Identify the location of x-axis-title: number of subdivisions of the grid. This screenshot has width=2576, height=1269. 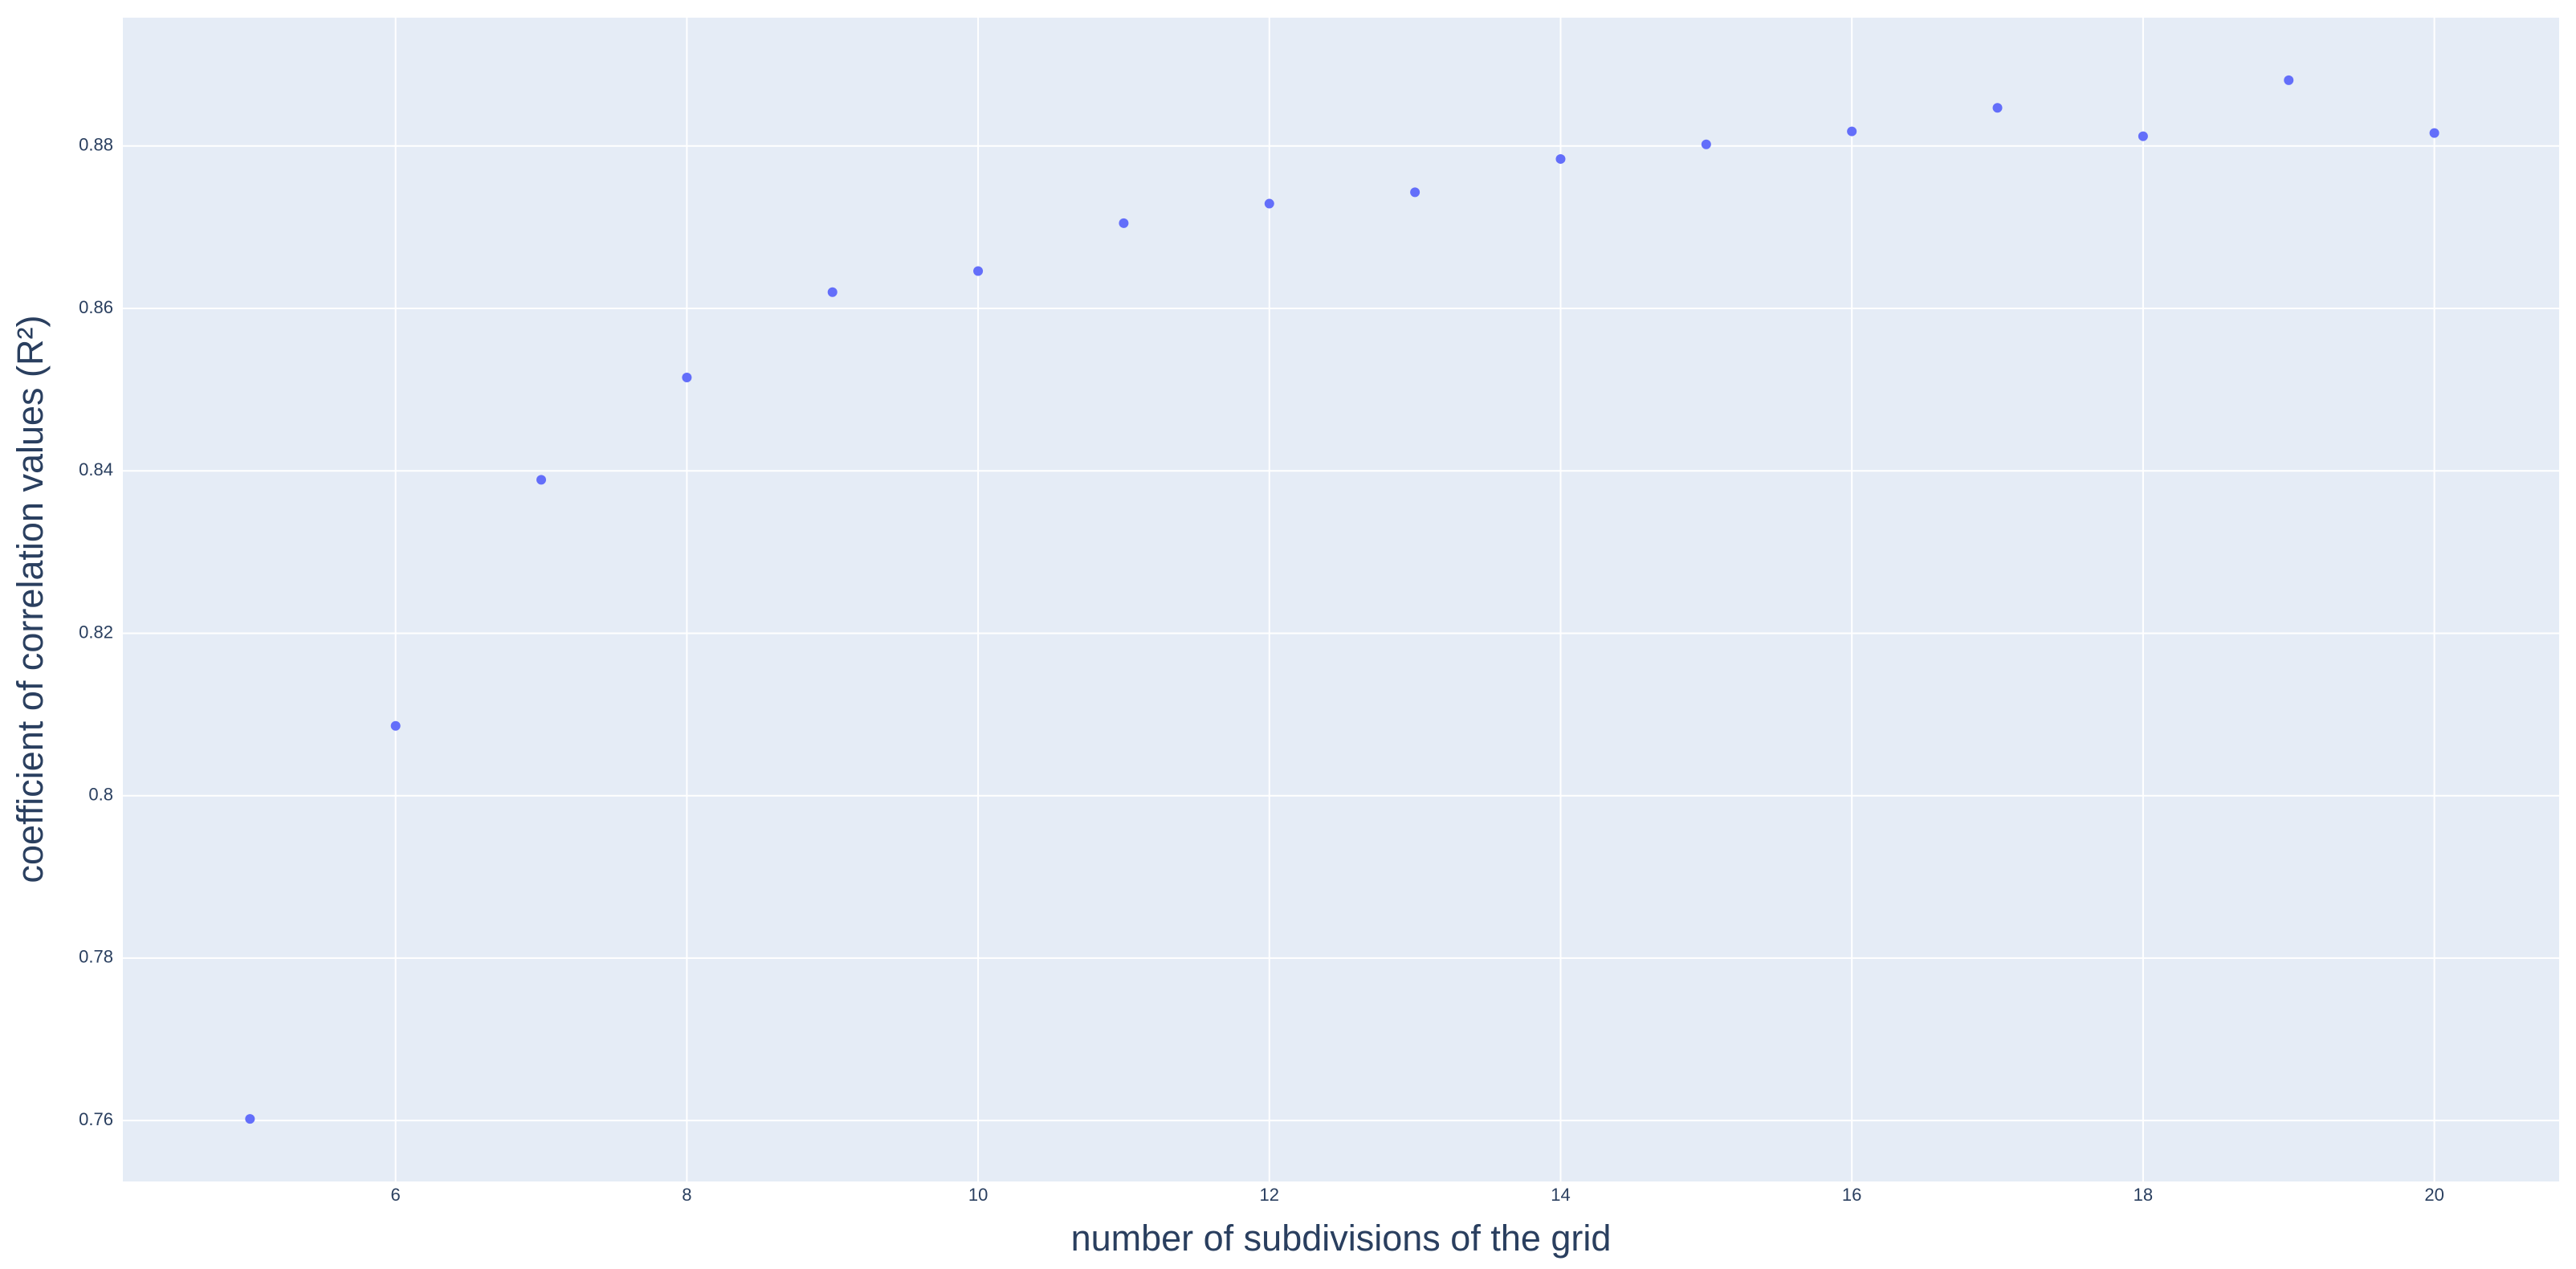
(1341, 1238).